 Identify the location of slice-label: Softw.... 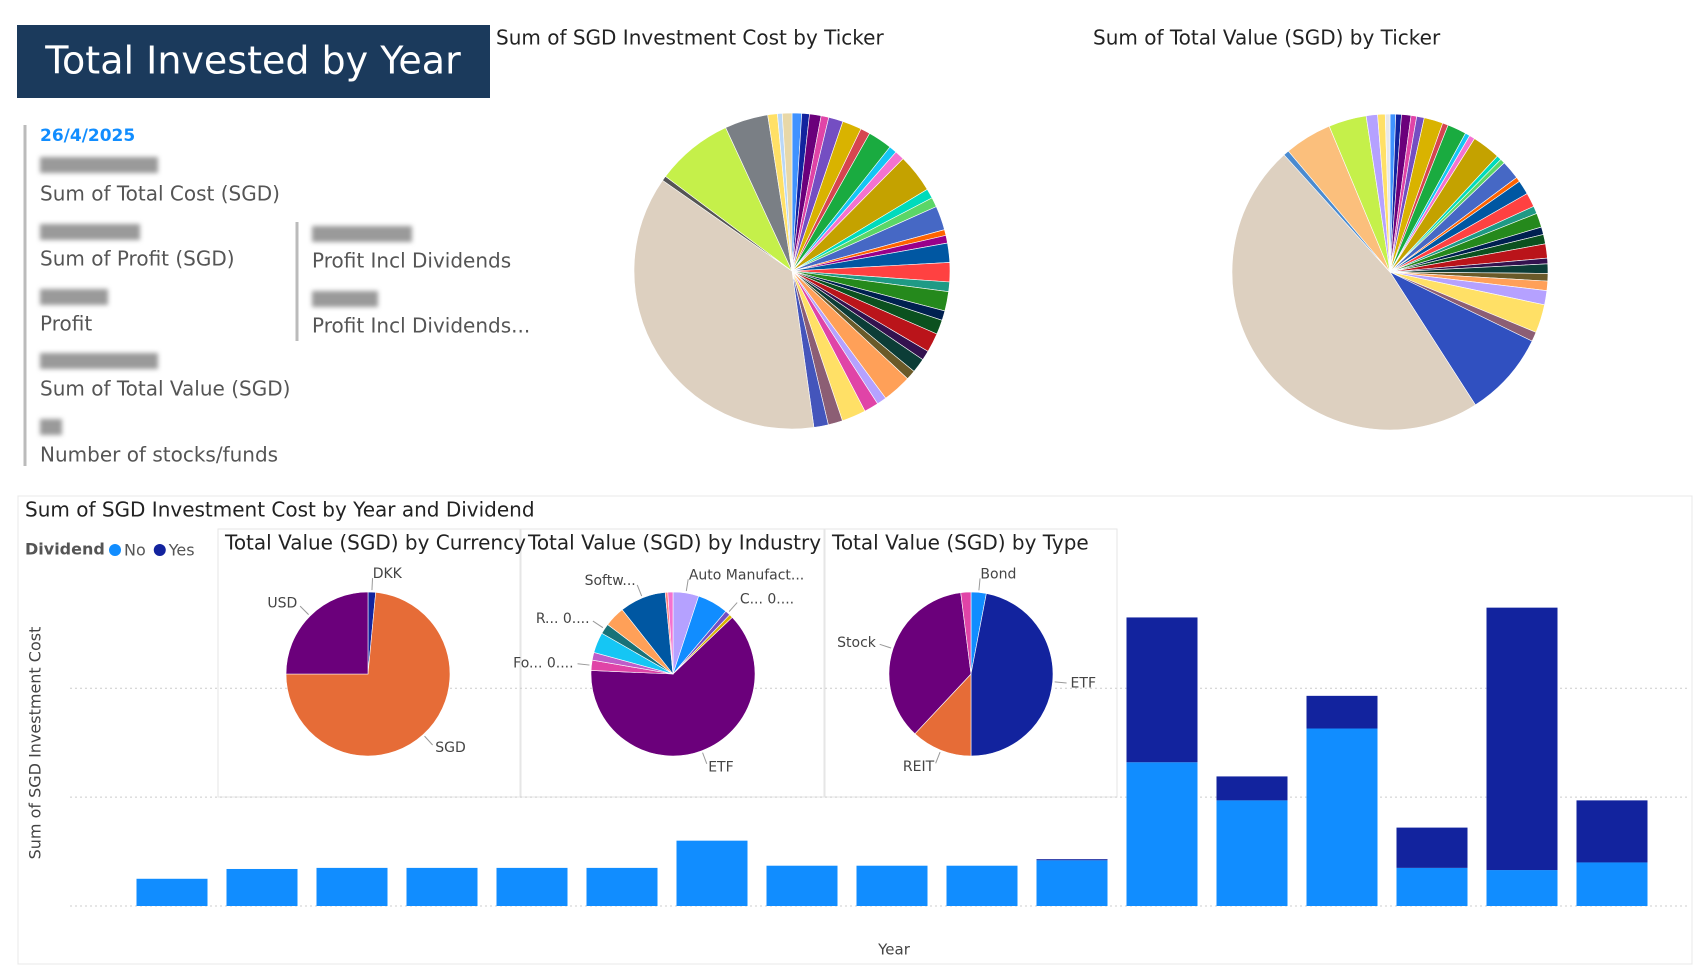
(610, 581).